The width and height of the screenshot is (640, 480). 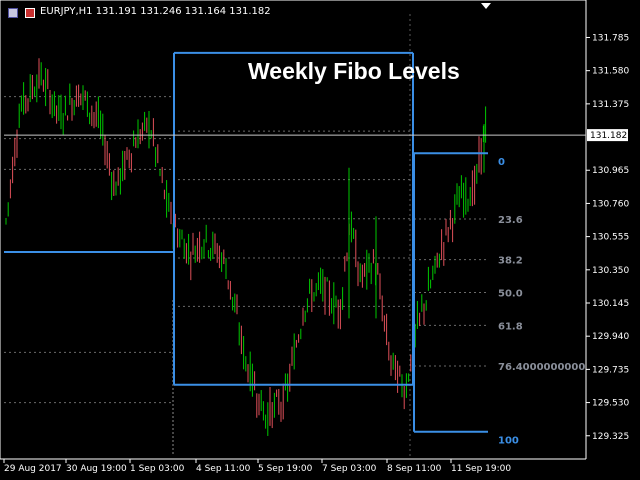 What do you see at coordinates (13, 13) in the screenshot?
I see `chart-window-icon` at bounding box center [13, 13].